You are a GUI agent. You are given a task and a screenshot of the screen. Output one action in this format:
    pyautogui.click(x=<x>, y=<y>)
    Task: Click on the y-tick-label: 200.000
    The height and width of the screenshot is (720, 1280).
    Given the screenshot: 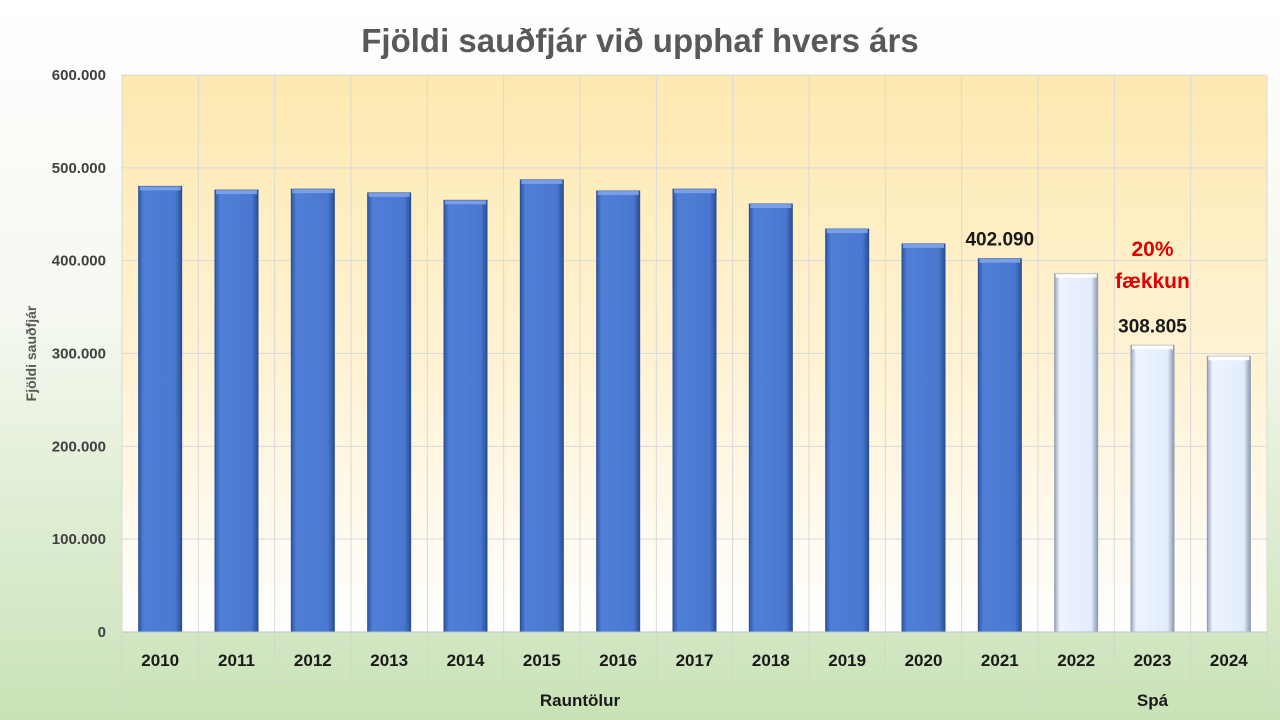 What is the action you would take?
    pyautogui.click(x=79, y=446)
    